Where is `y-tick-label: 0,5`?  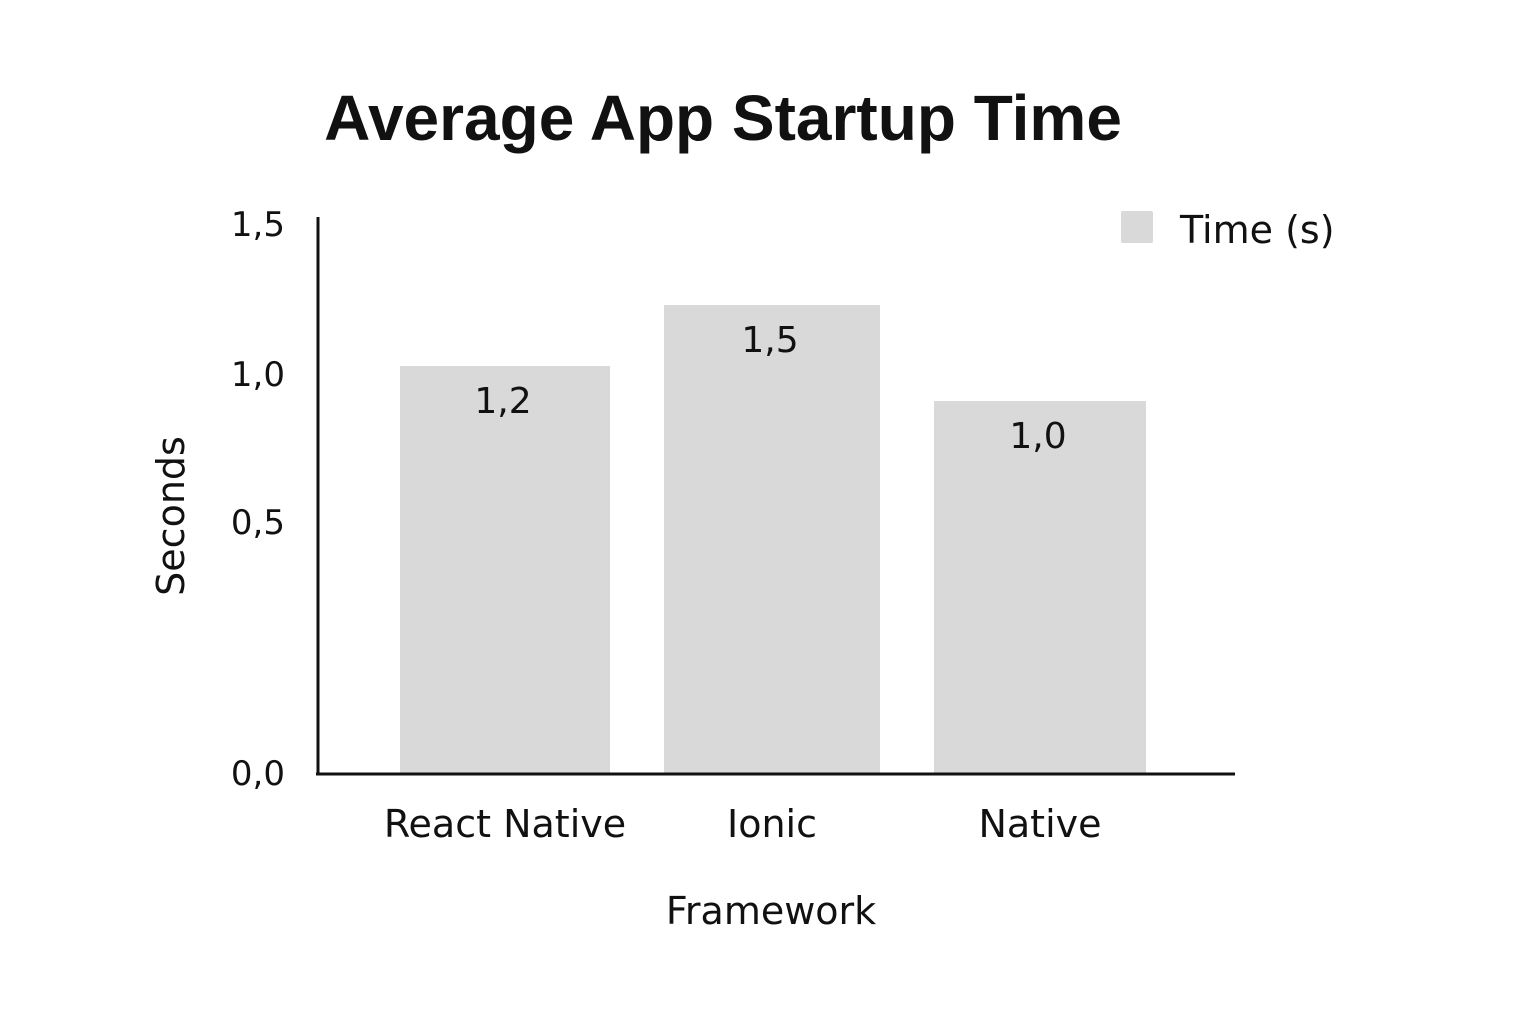
y-tick-label: 0,5 is located at coordinates (258, 523).